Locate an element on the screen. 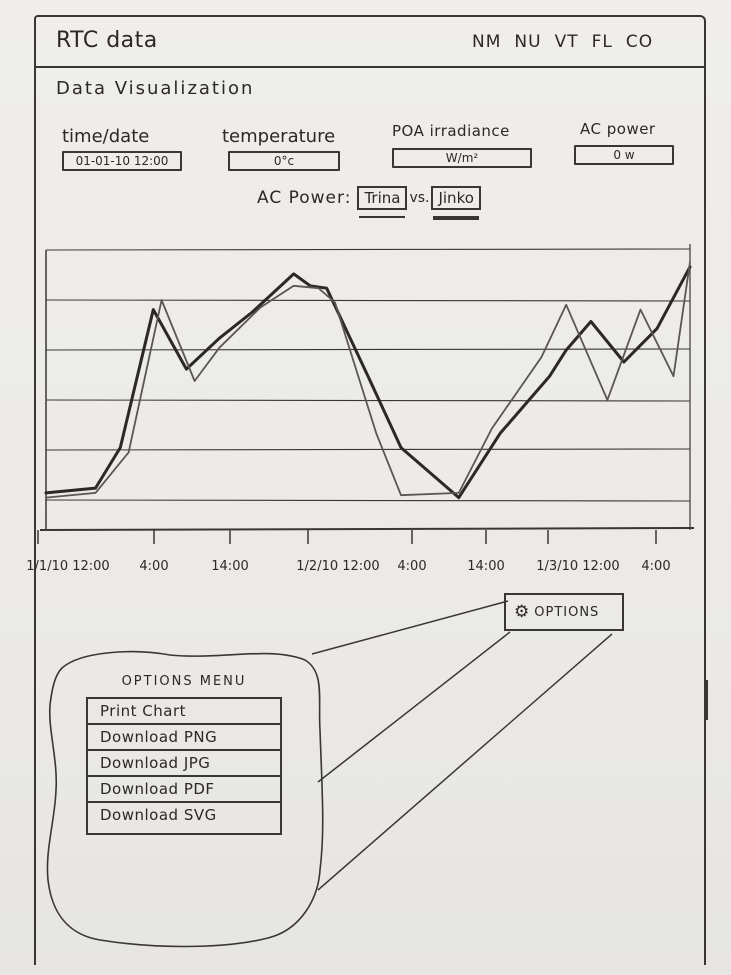  panel-select-jinko: Jinko is located at coordinates (456, 203).